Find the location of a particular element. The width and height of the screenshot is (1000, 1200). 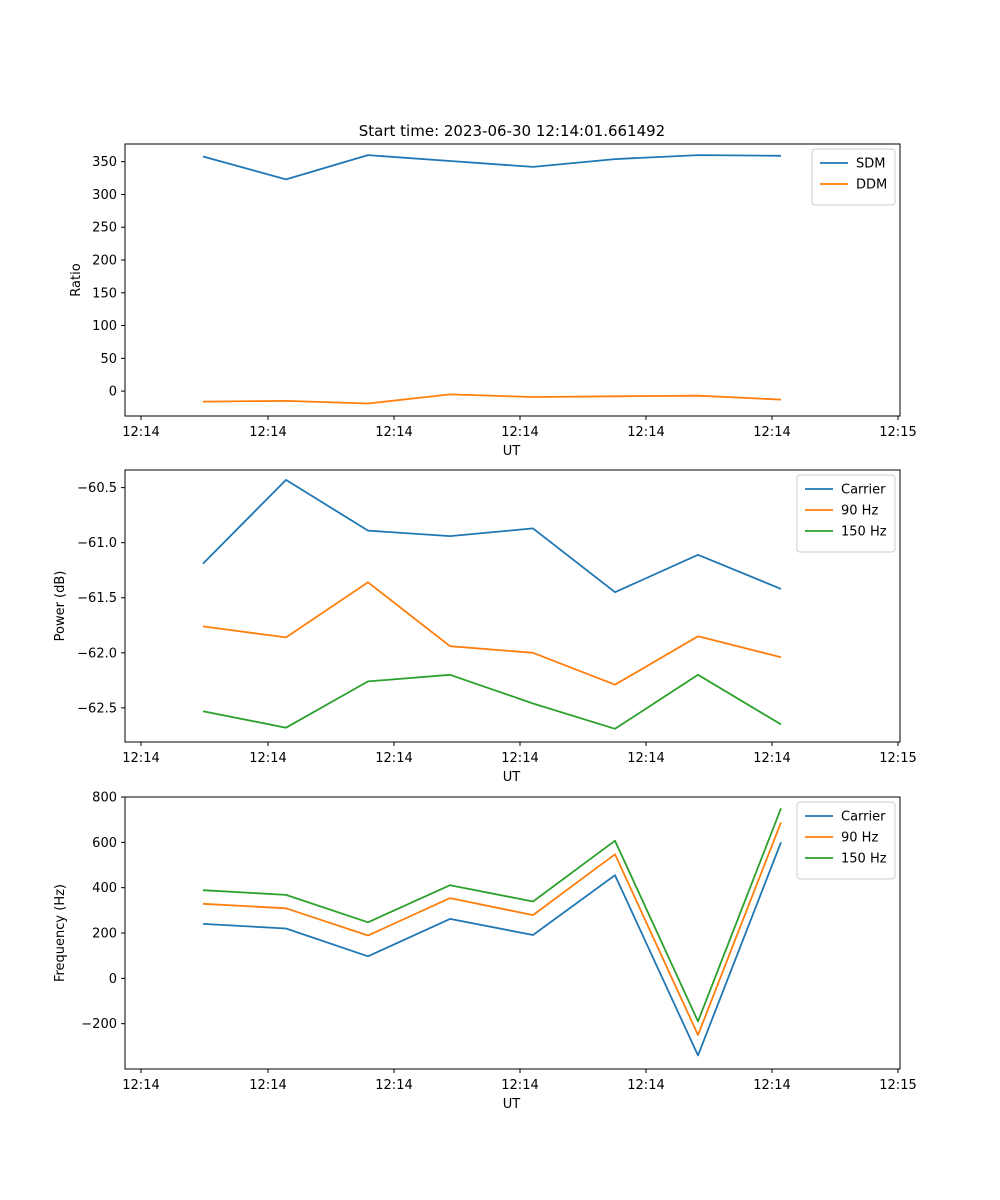

y-tick-label: 150 is located at coordinates (104, 293).